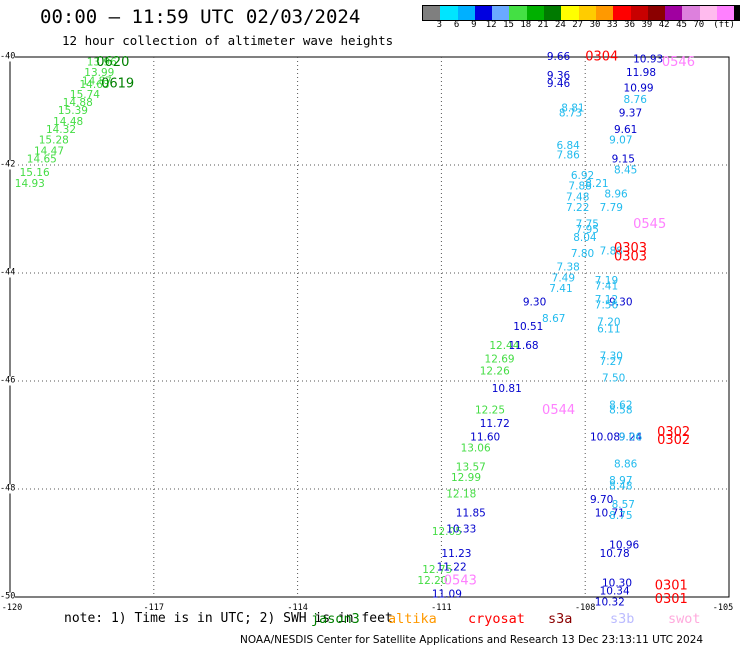 This screenshot has height=650, width=740. What do you see at coordinates (437, 570) in the screenshot?
I see `wave-height-value: 12.75` at bounding box center [437, 570].